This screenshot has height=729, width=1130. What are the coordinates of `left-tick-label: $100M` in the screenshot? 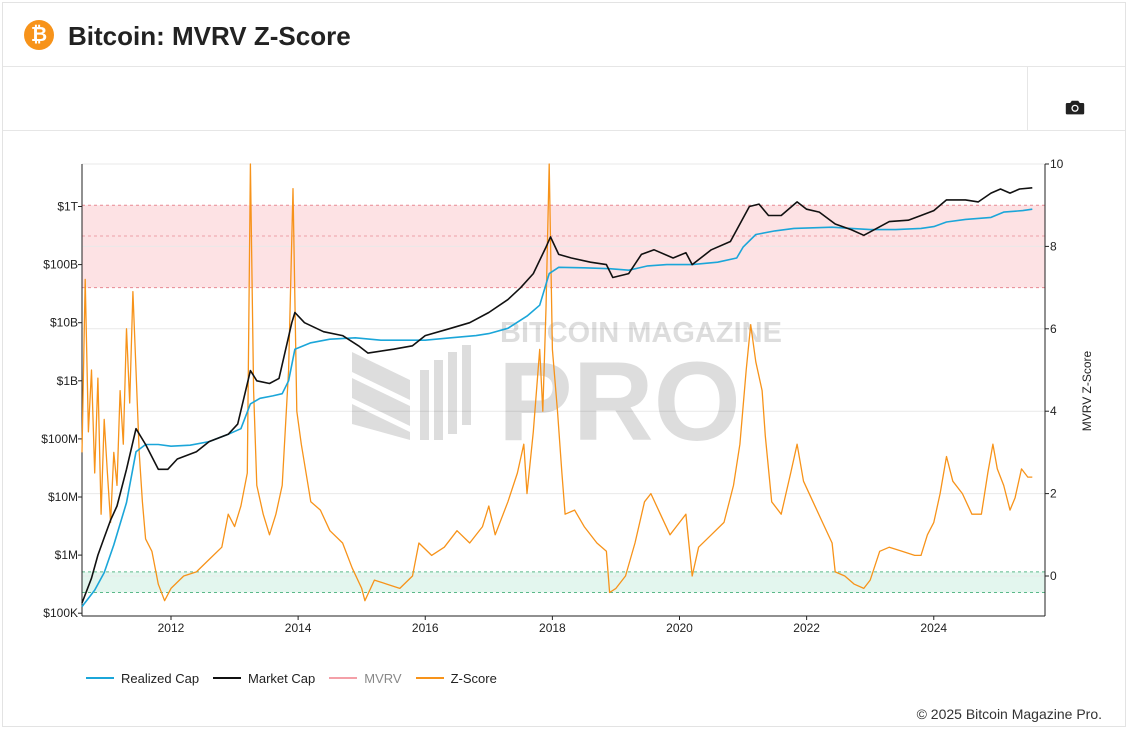 It's located at (59, 439).